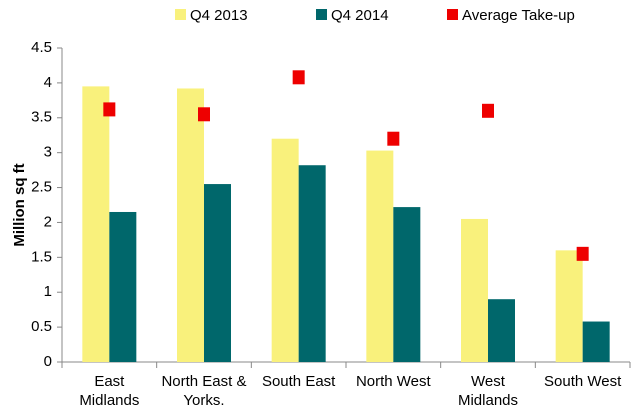 This screenshot has width=633, height=416. What do you see at coordinates (204, 391) in the screenshot?
I see `x-tick-label: North East & Yorks.` at bounding box center [204, 391].